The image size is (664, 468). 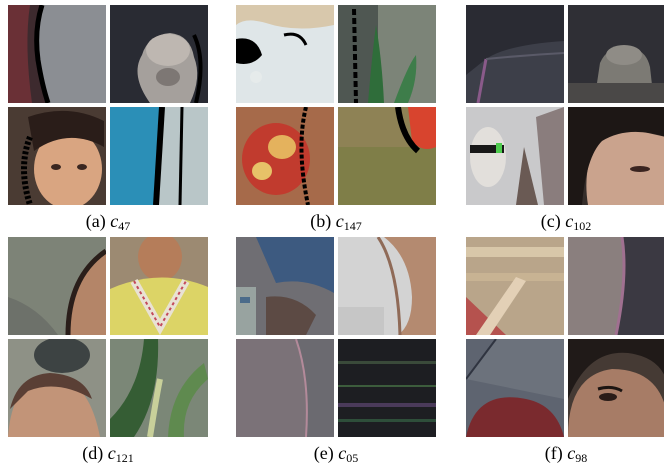 I want to click on panel-caption: (d) c121, so click(x=108, y=454).